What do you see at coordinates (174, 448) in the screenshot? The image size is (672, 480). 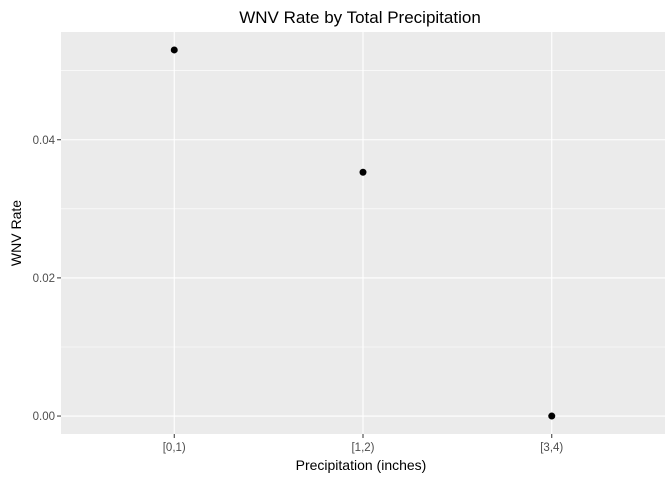 I see `x-tick-label: [0,1)` at bounding box center [174, 448].